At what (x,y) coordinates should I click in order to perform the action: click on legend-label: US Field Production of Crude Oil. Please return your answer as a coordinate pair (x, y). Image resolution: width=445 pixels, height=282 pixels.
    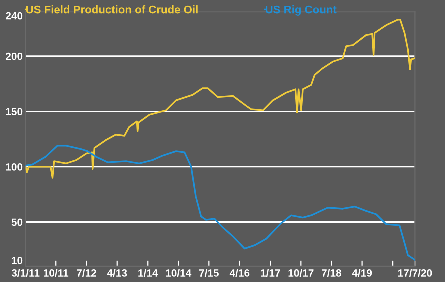
    Looking at the image, I should click on (112, 10).